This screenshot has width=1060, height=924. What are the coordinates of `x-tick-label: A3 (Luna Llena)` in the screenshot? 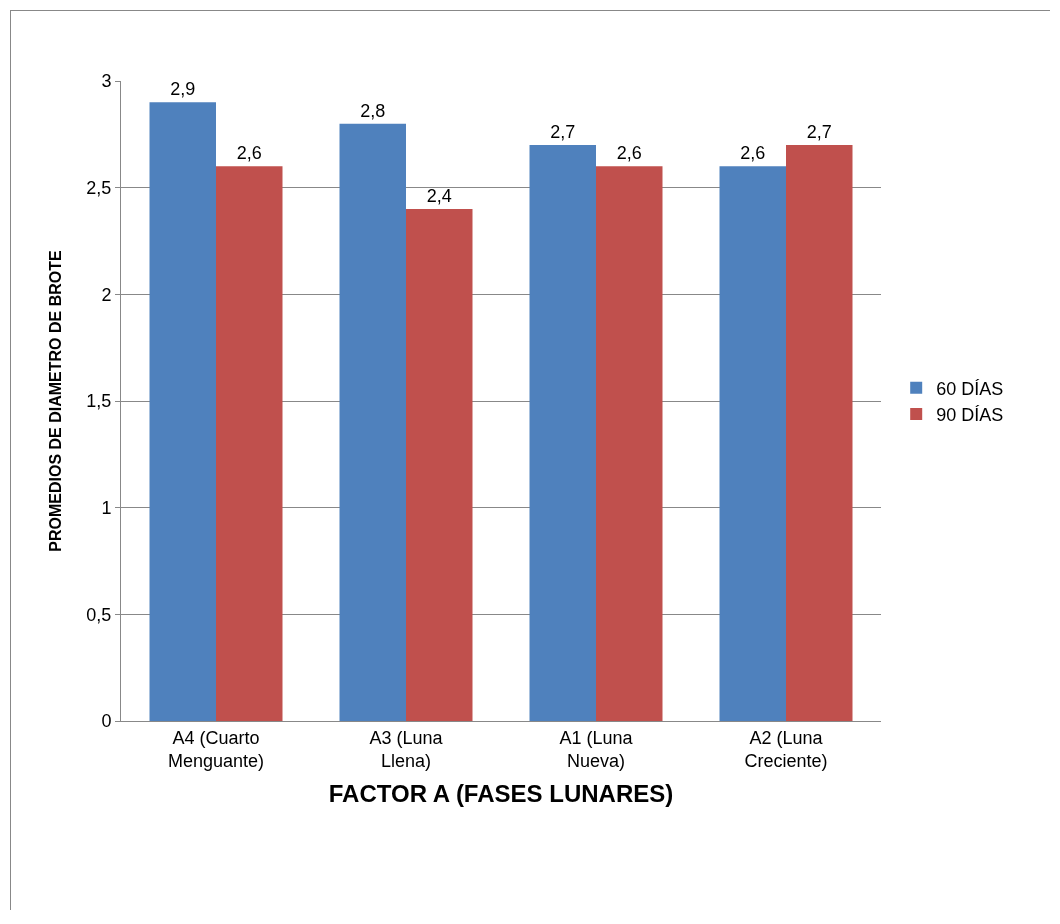 It's located at (406, 749).